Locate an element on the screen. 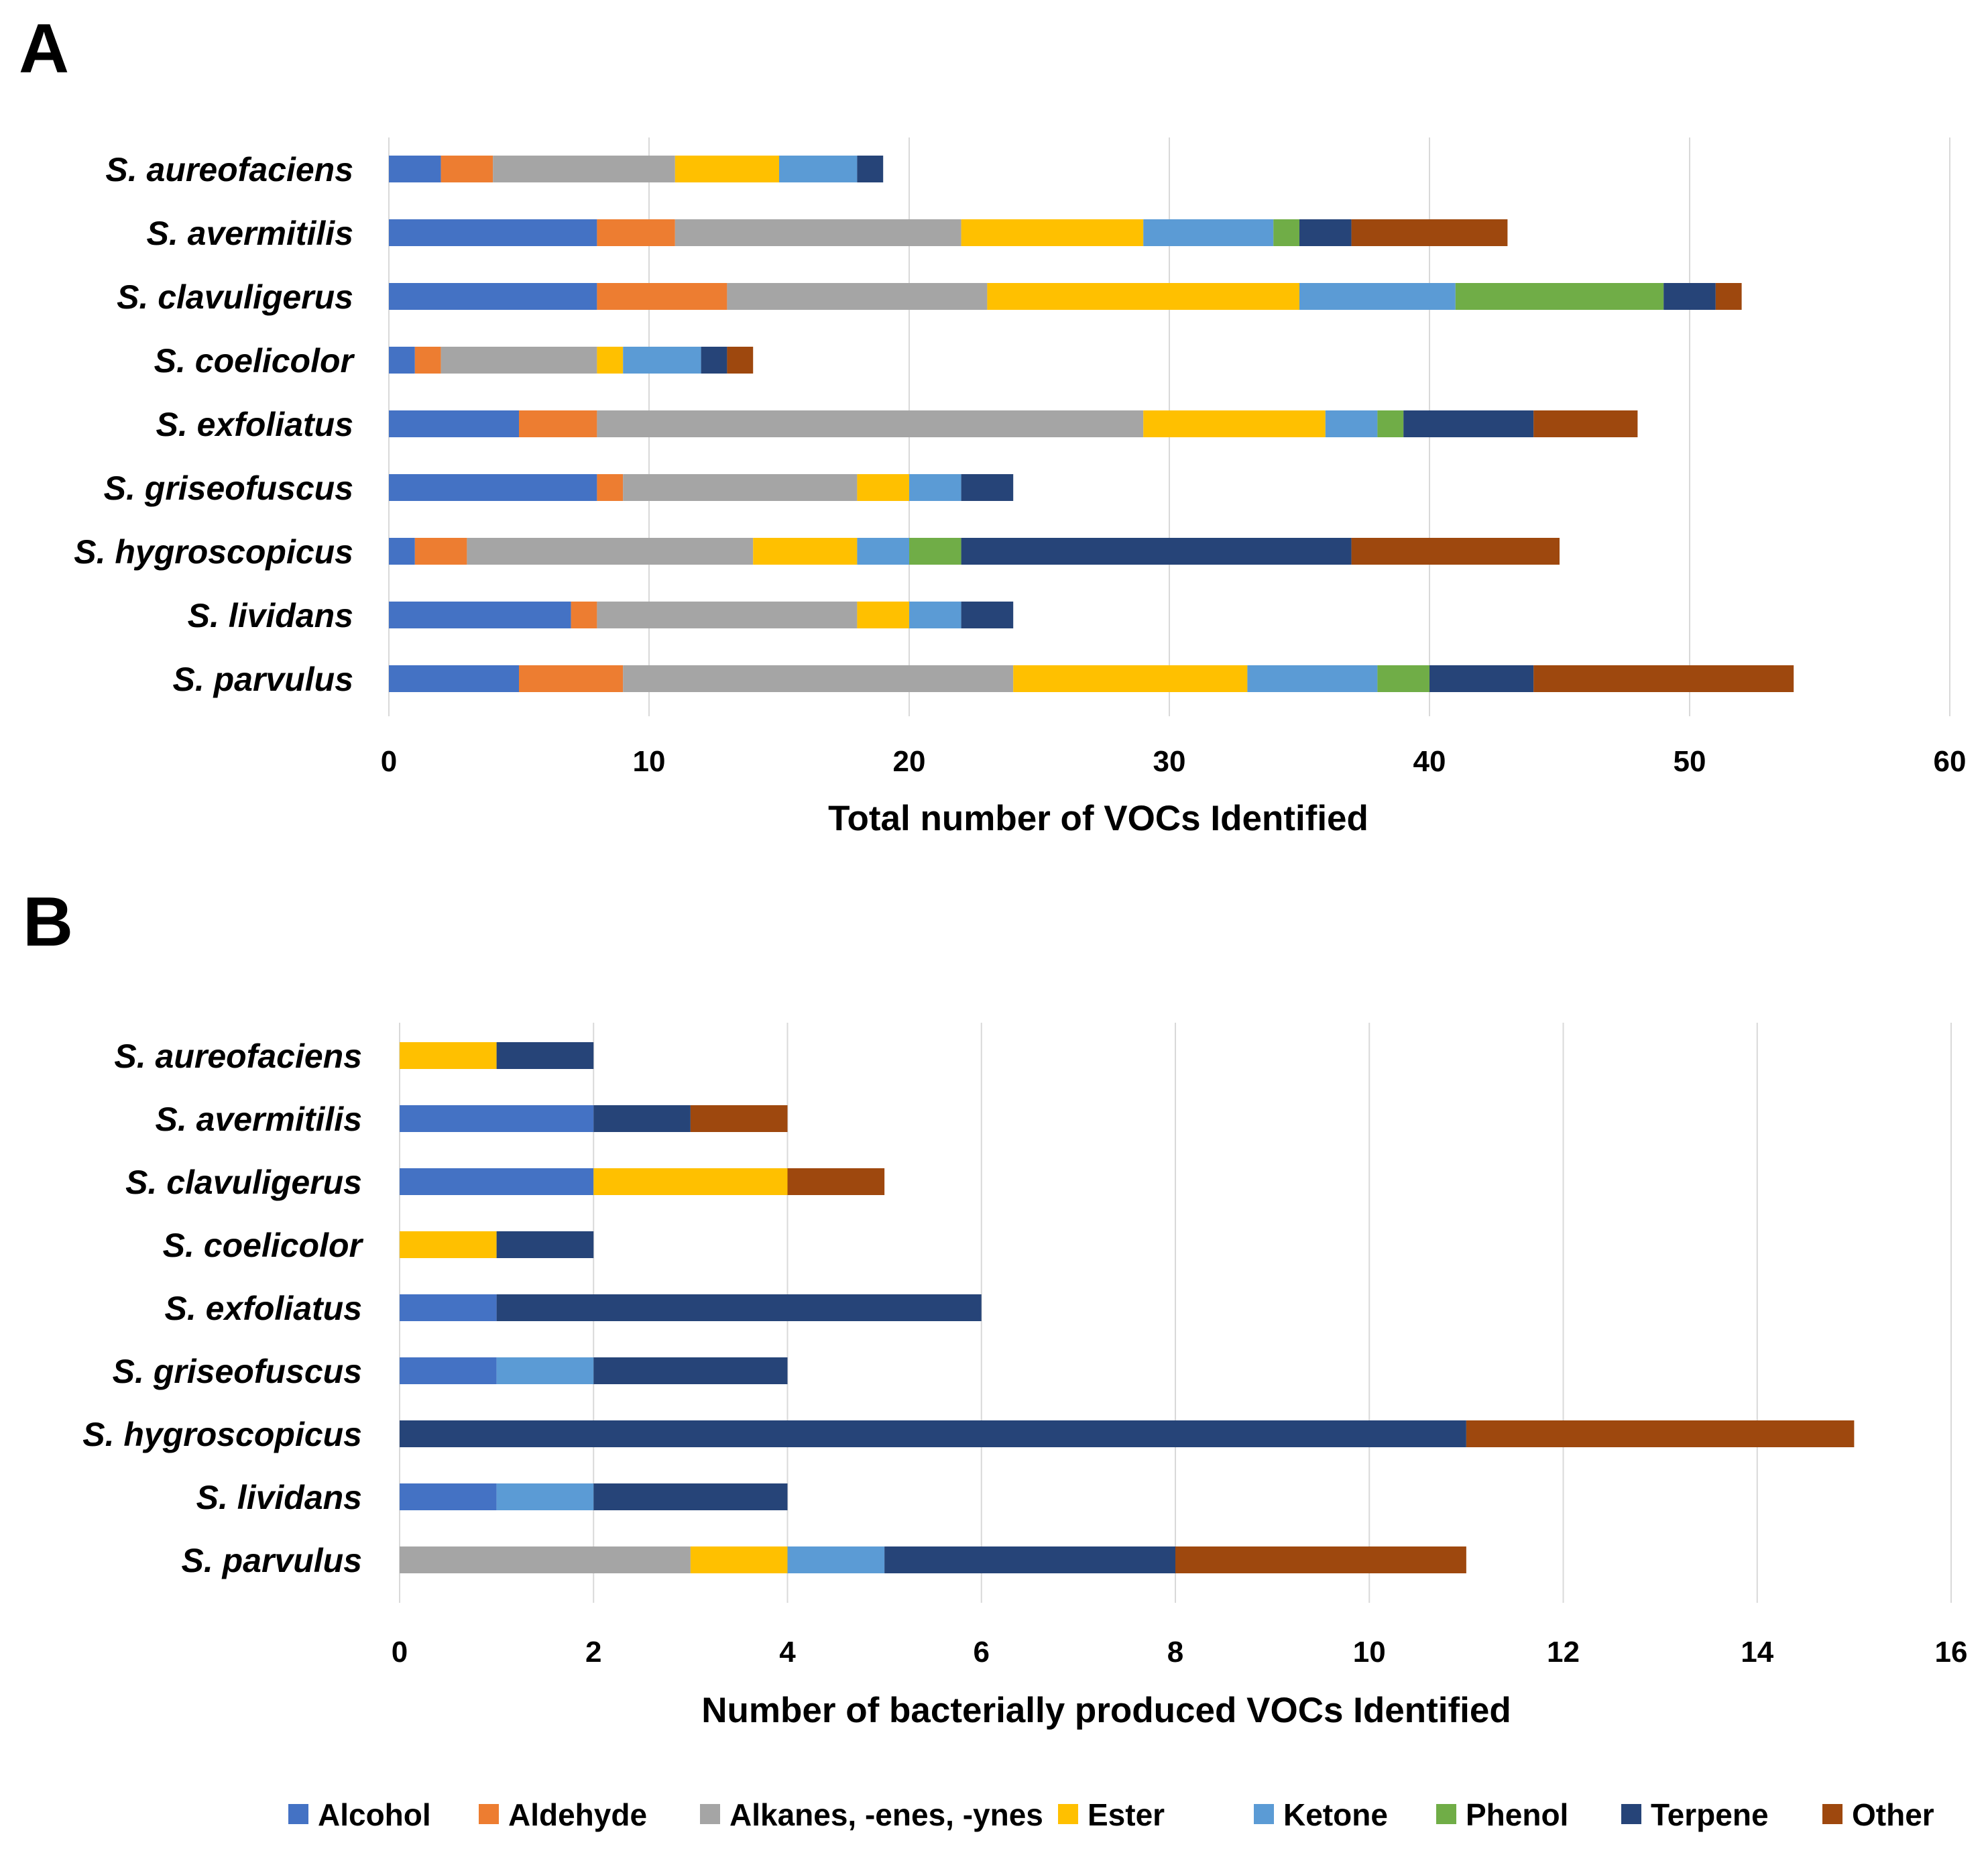 The width and height of the screenshot is (1988, 1859). panel-a-bar-s-lividans-alcohol is located at coordinates (480, 615).